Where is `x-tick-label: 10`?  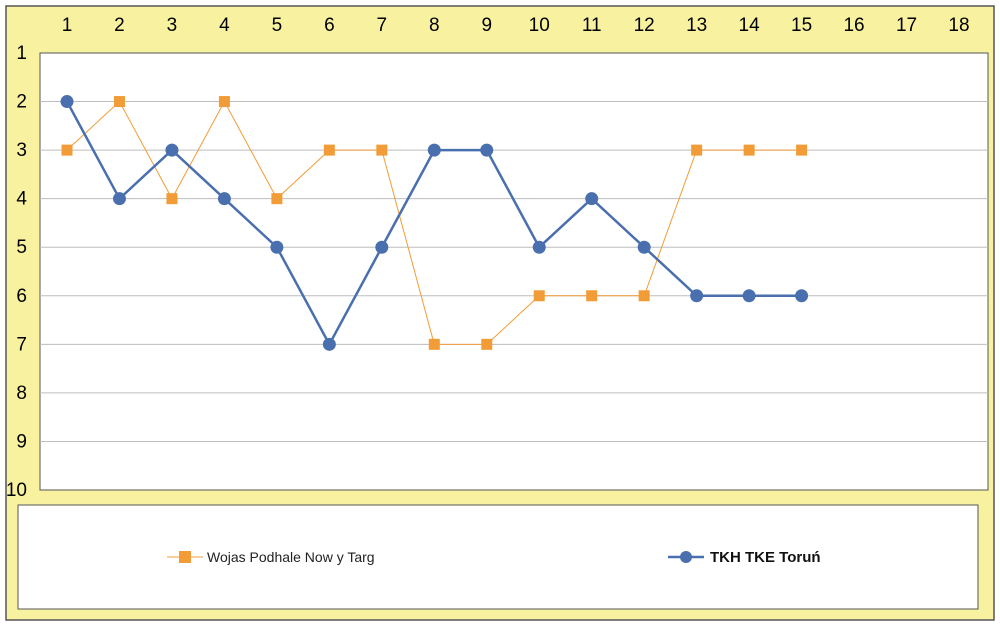
x-tick-label: 10 is located at coordinates (539, 25).